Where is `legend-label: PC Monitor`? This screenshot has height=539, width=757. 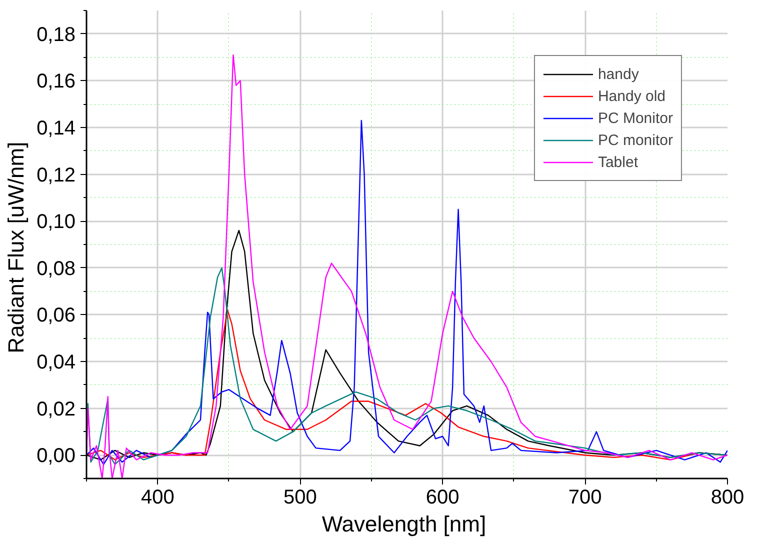 legend-label: PC Monitor is located at coordinates (635, 118).